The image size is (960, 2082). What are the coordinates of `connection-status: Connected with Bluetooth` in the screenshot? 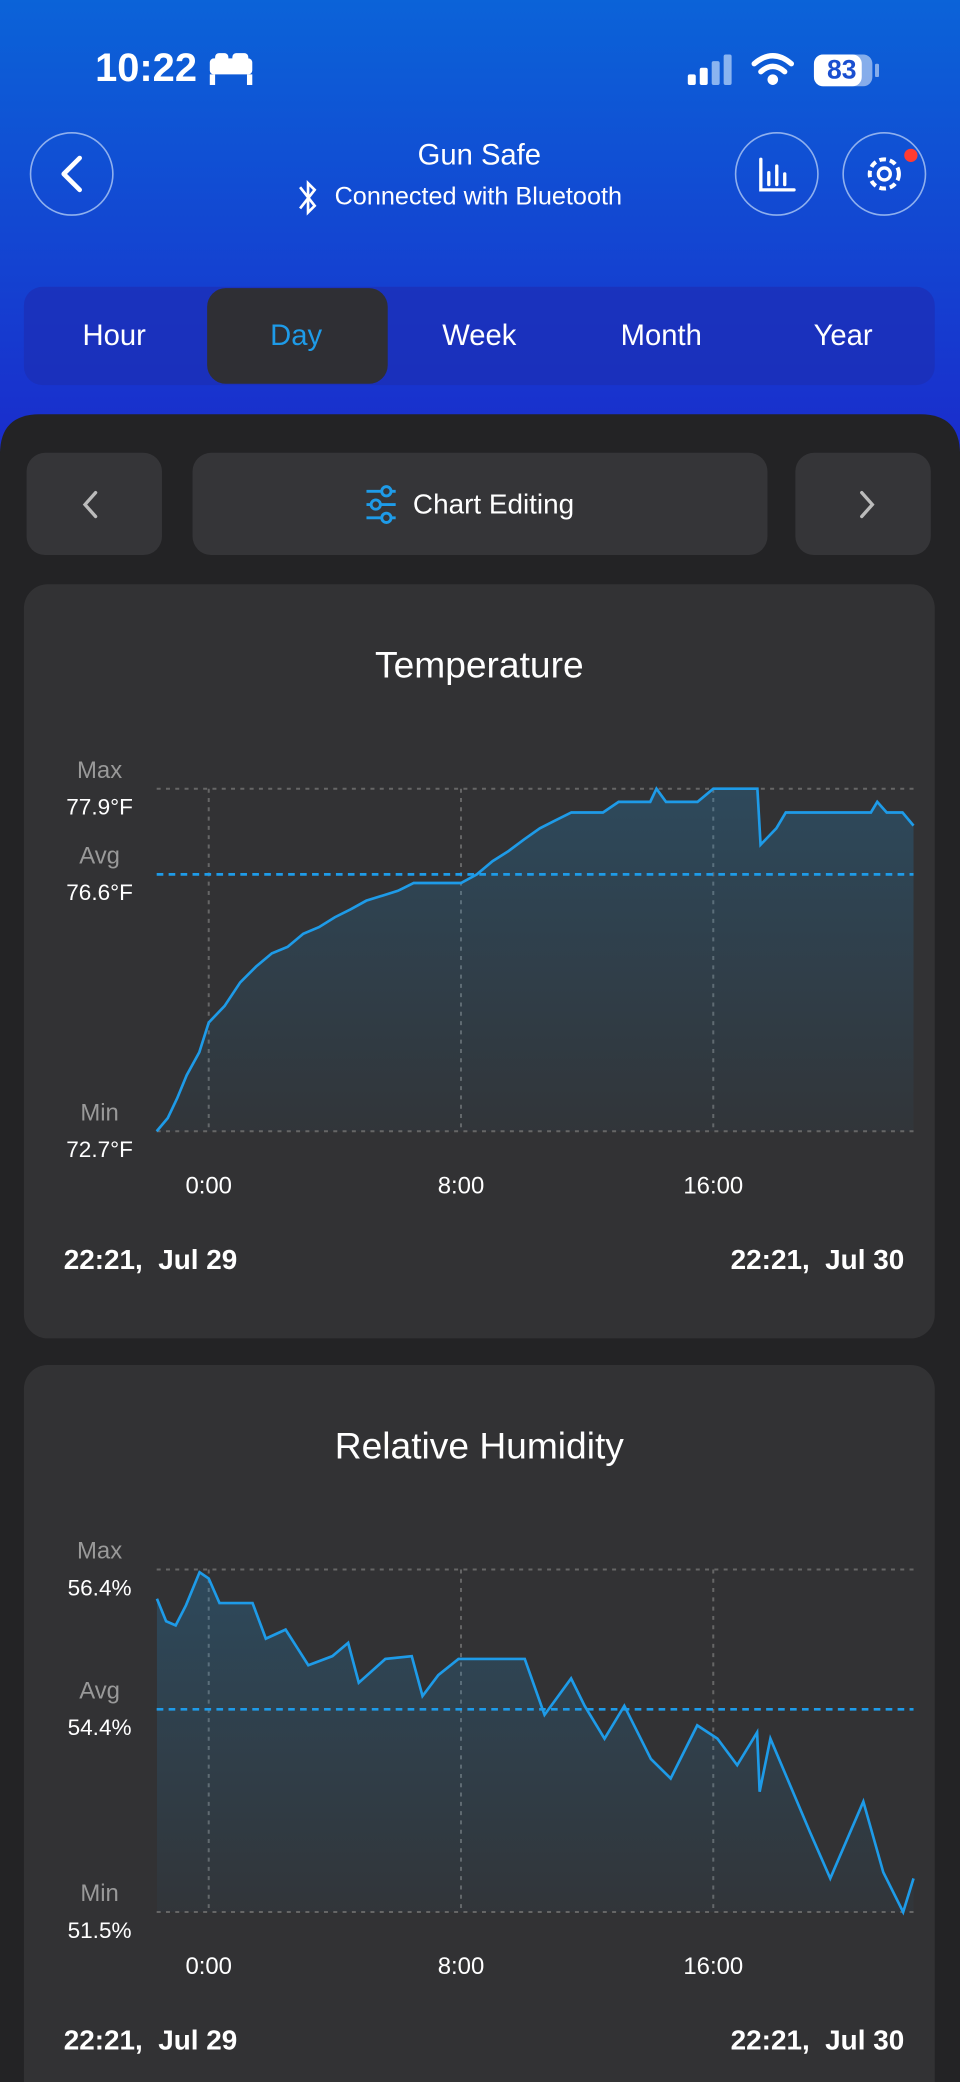 It's located at (478, 197).